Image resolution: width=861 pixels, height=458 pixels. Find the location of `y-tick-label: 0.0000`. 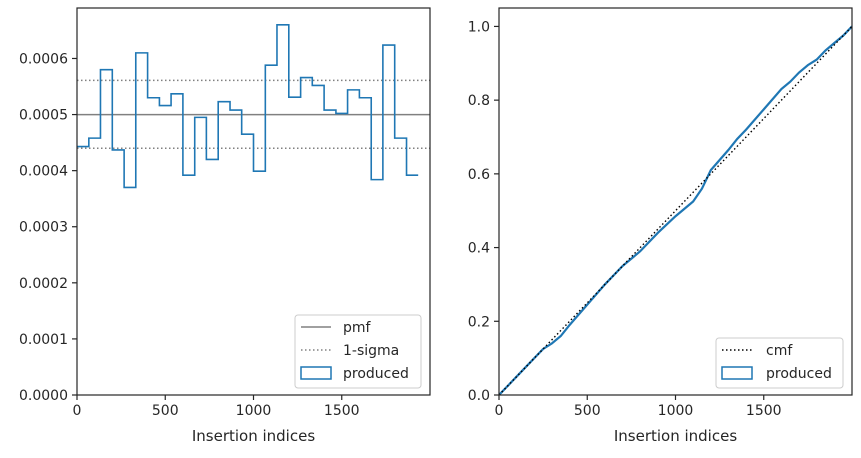

y-tick-label: 0.0000 is located at coordinates (43, 396).